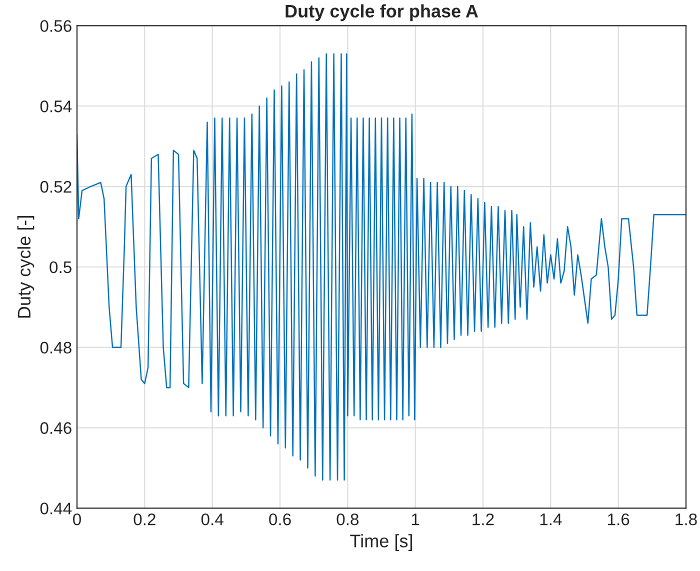  I want to click on y-tick-label: 0.5, so click(61, 267).